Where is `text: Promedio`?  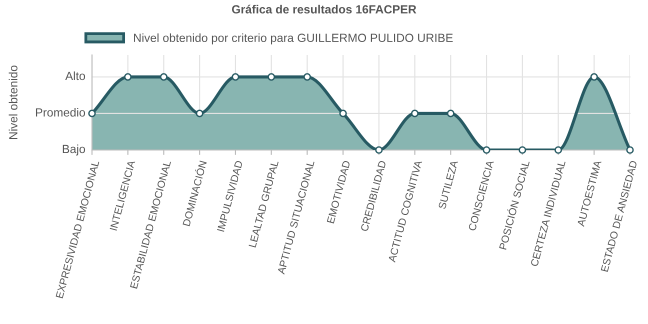 text: Promedio is located at coordinates (61, 112).